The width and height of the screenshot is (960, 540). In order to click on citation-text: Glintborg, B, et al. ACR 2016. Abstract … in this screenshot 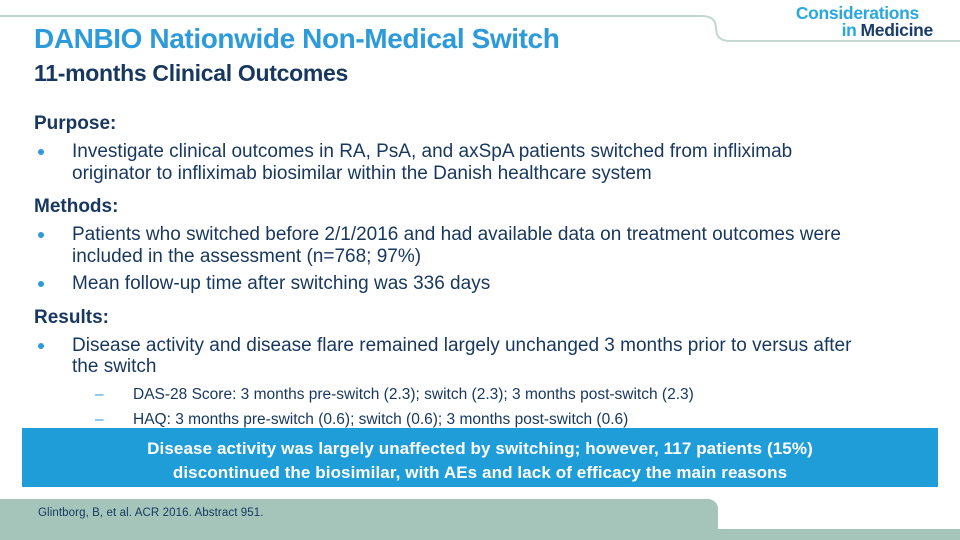, I will do `click(151, 513)`.